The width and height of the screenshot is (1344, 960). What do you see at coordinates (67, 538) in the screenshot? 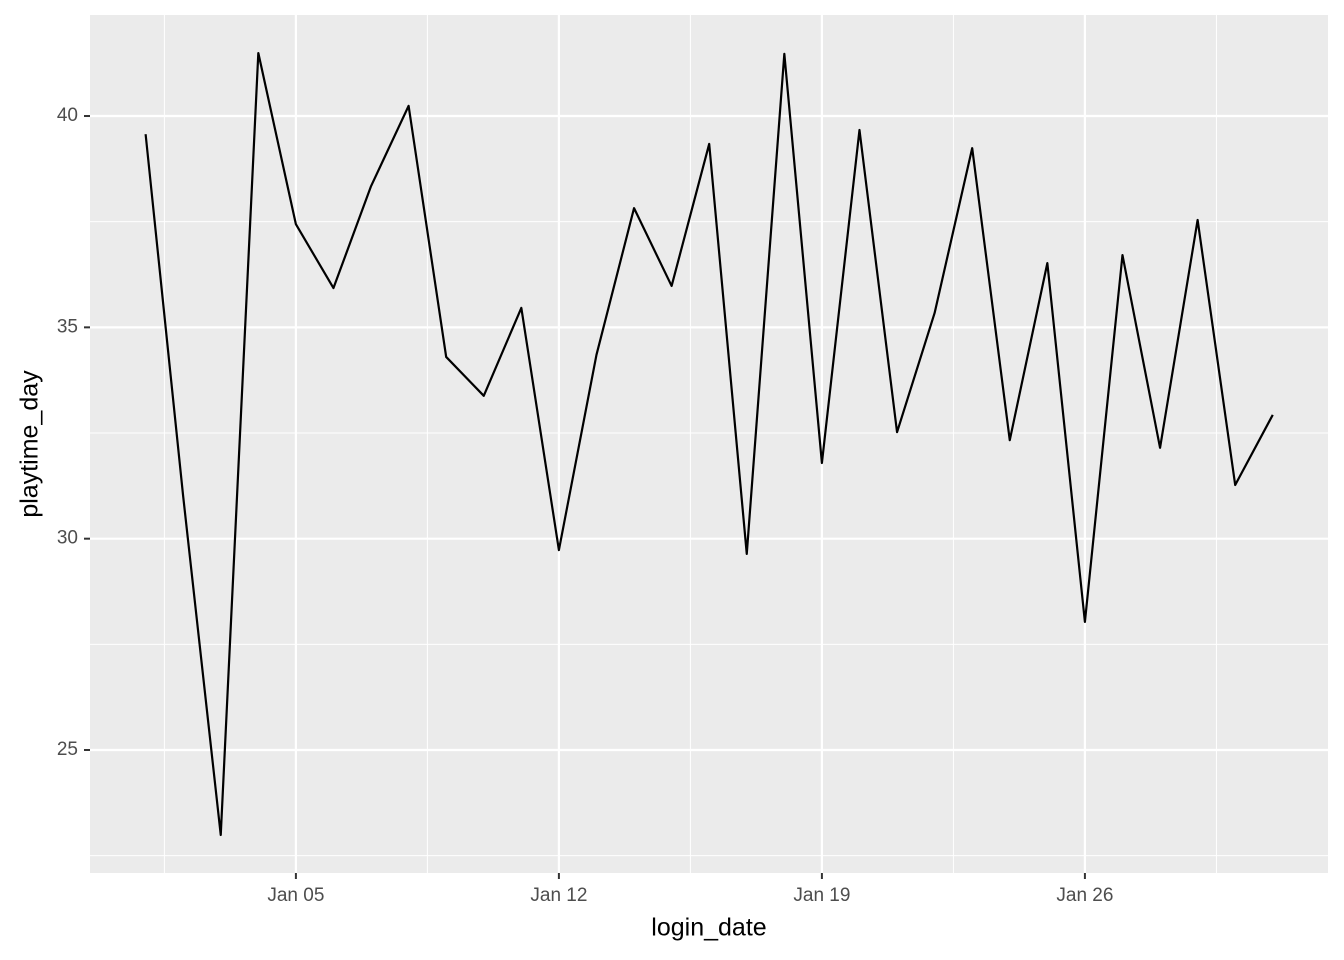
I see `y-tick-label: 30` at bounding box center [67, 538].